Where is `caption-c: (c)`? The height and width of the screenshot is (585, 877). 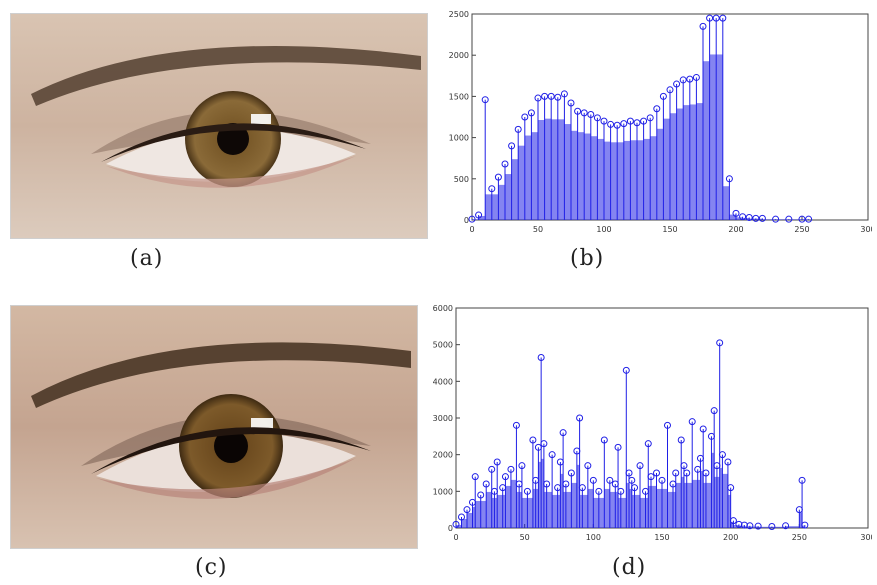 caption-c: (c) is located at coordinates (211, 567).